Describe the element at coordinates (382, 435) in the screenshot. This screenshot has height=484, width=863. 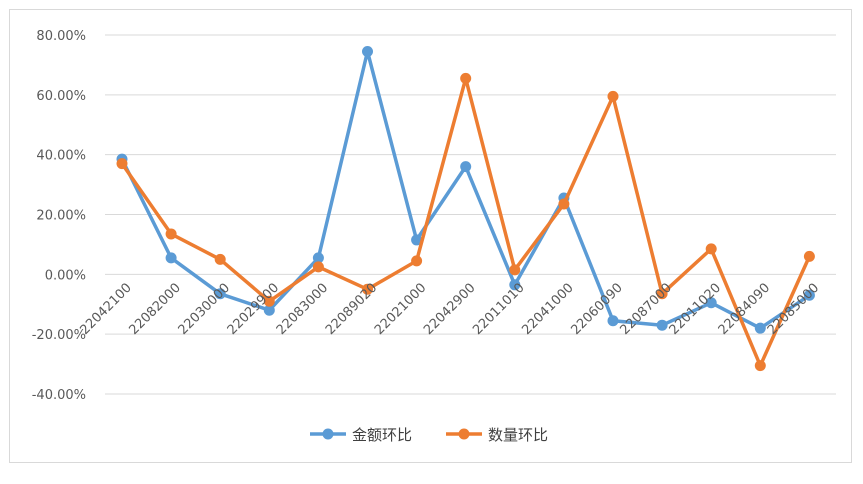
I see `legend-label: 金额环比` at that location.